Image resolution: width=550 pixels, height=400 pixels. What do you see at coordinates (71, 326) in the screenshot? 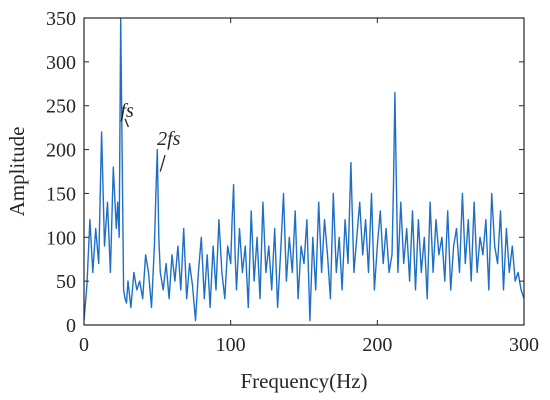
I see `y-tick-label: 0` at bounding box center [71, 326].